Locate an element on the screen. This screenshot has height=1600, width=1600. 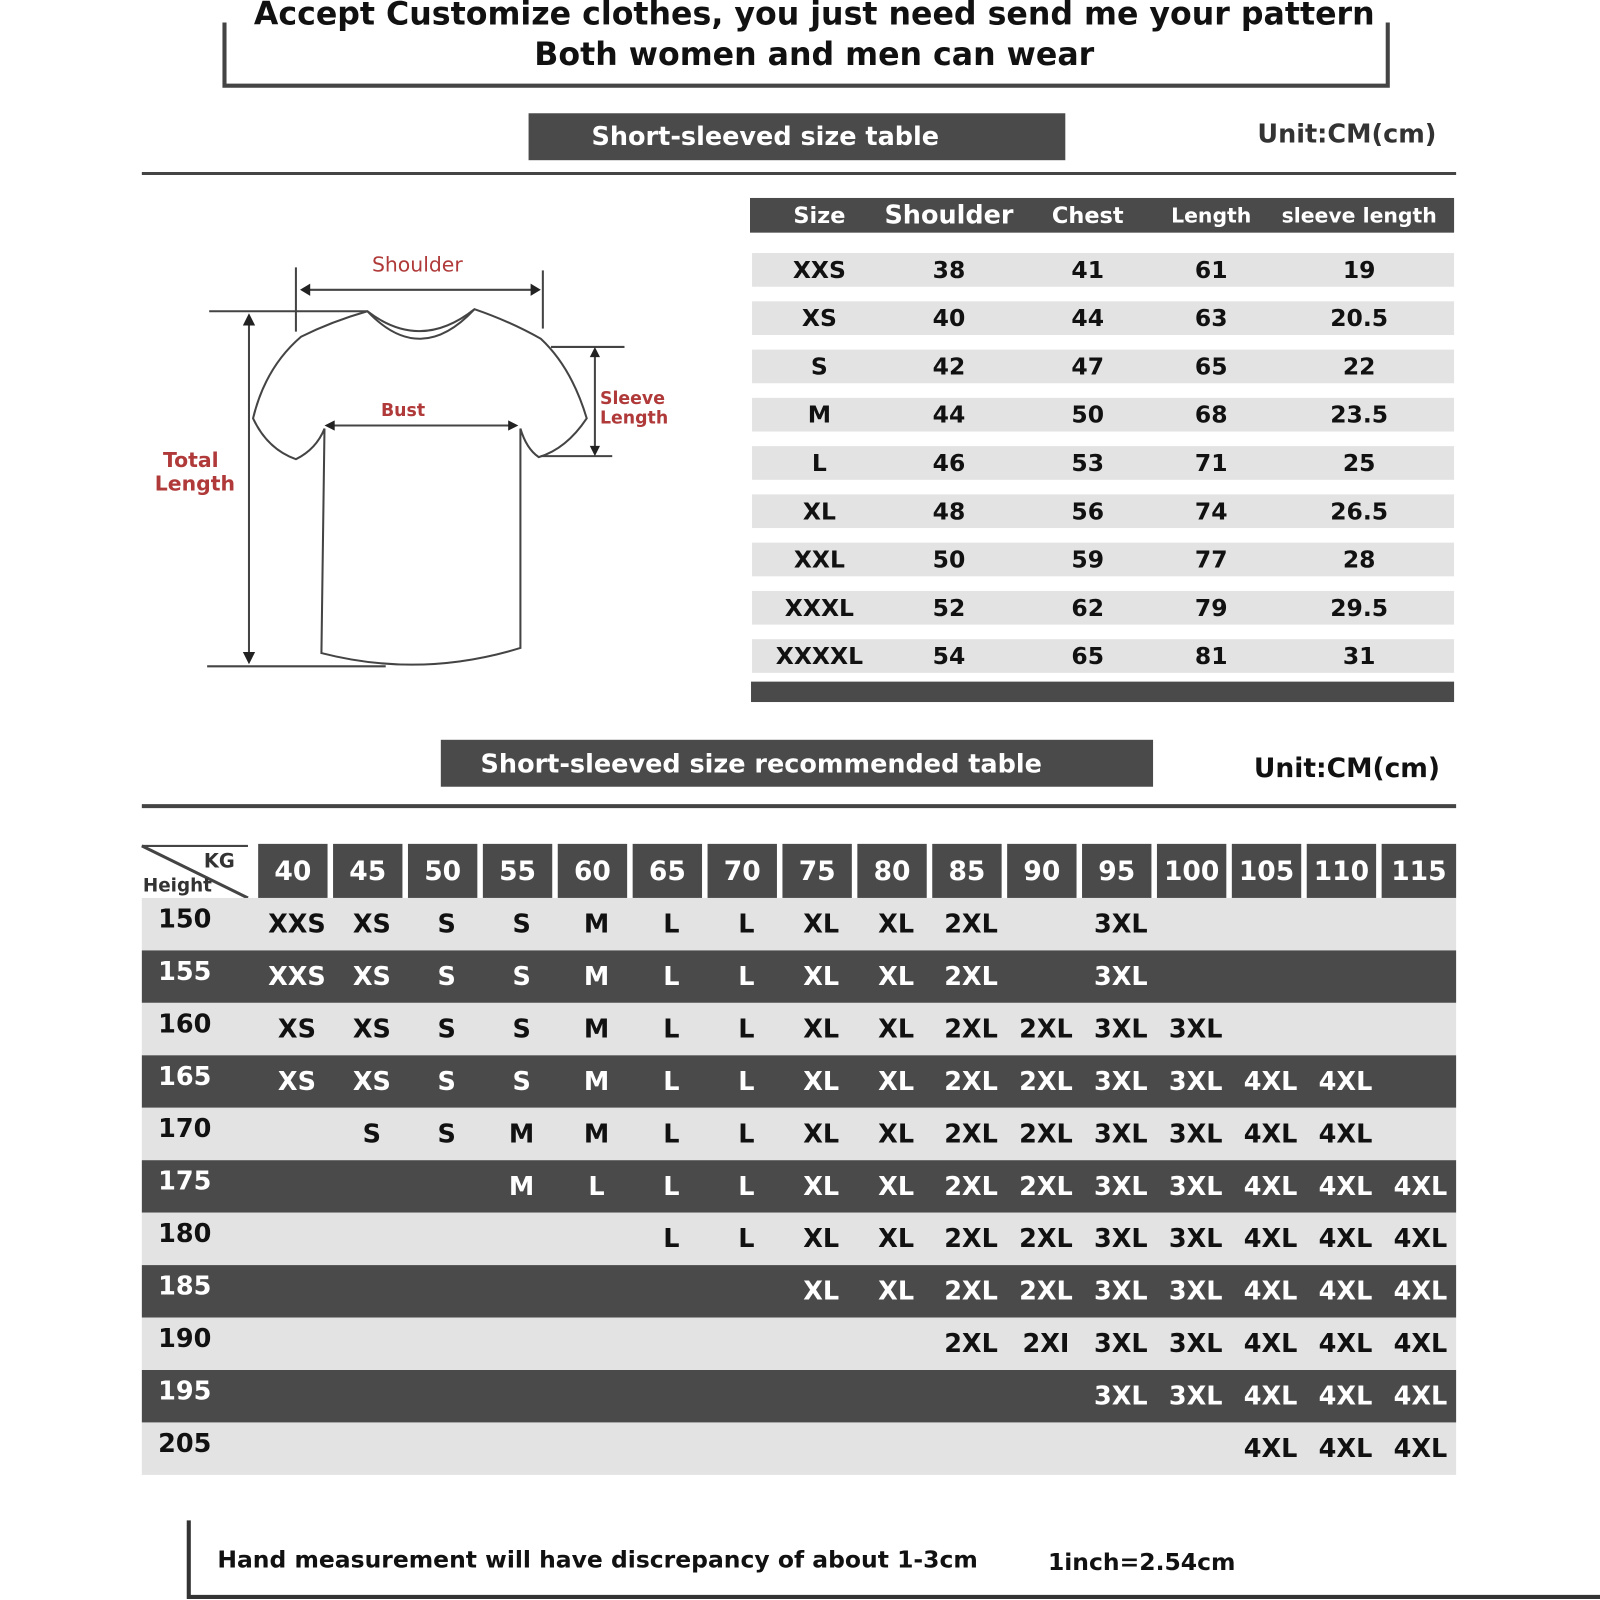
cell: 26.5 is located at coordinates (1359, 511).